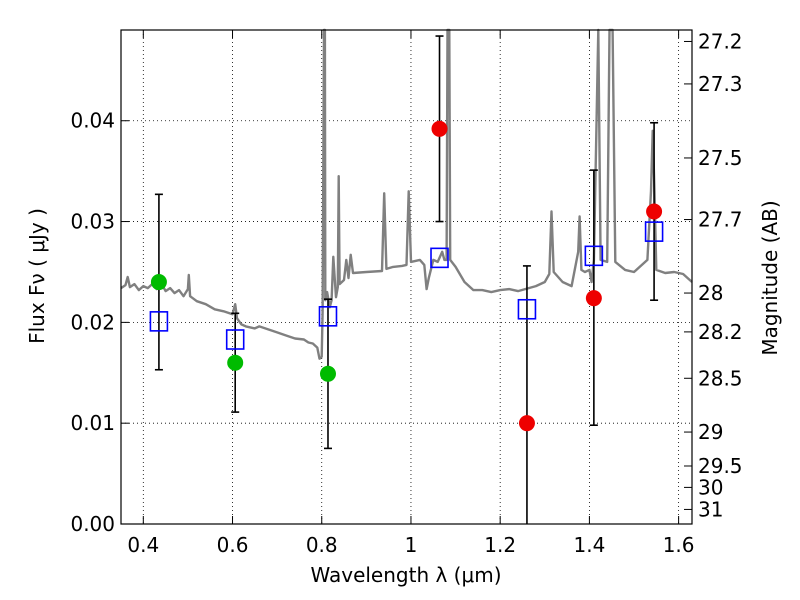  What do you see at coordinates (589, 545) in the screenshot?
I see `x-tick-label: 1.4` at bounding box center [589, 545].